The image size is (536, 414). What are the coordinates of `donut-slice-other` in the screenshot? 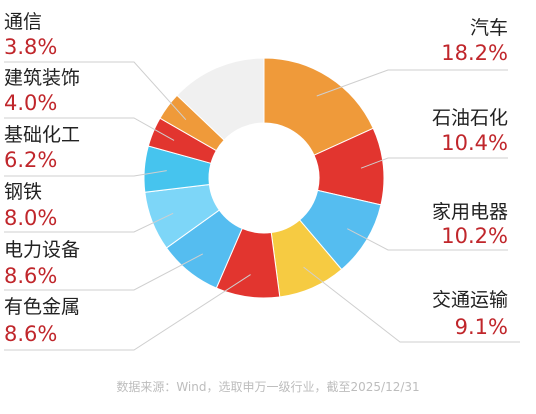 It's located at (220, 99).